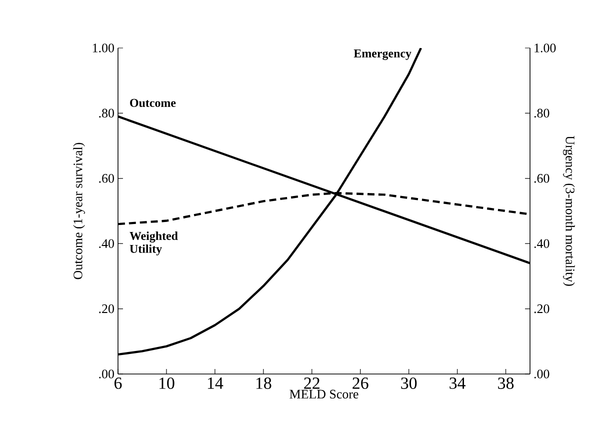 Image resolution: width=616 pixels, height=426 pixels. What do you see at coordinates (542, 178) in the screenshot?
I see `y2-tick-label: .60` at bounding box center [542, 178].